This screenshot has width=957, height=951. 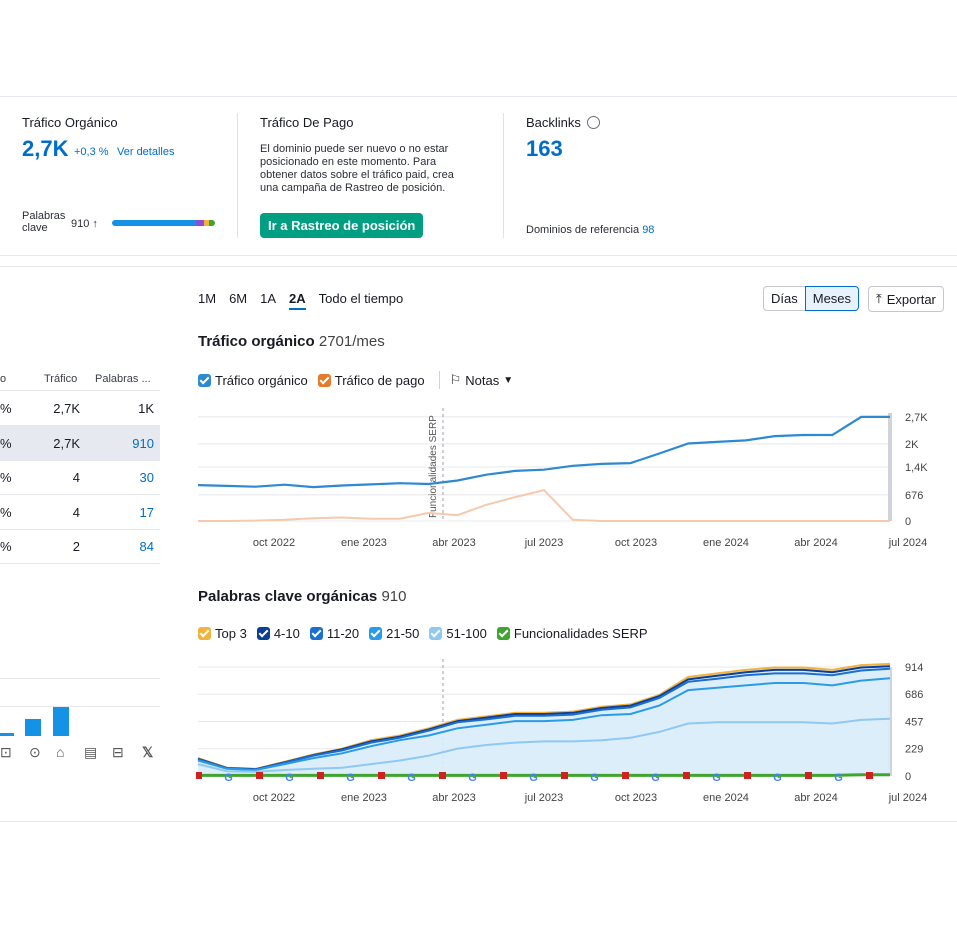 I want to click on legend-organic-traffic: Tráfico orgánico, so click(x=253, y=380).